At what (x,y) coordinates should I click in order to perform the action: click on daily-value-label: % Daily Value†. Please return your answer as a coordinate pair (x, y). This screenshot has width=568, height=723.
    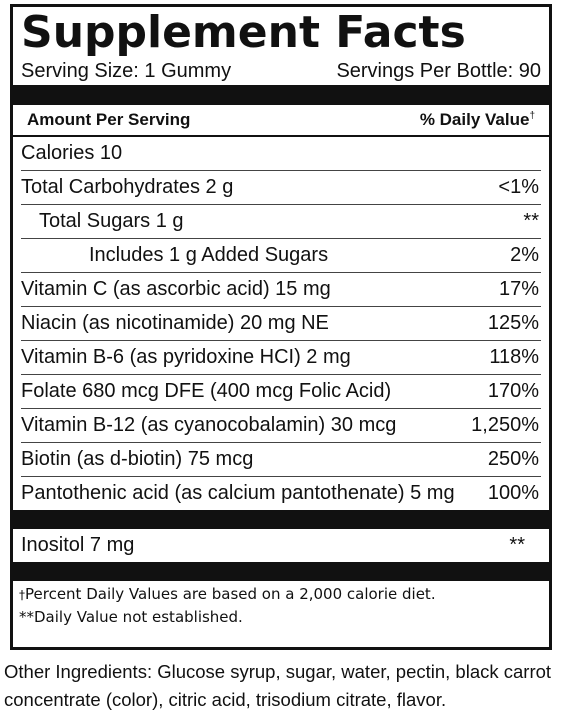
    Looking at the image, I should click on (477, 119).